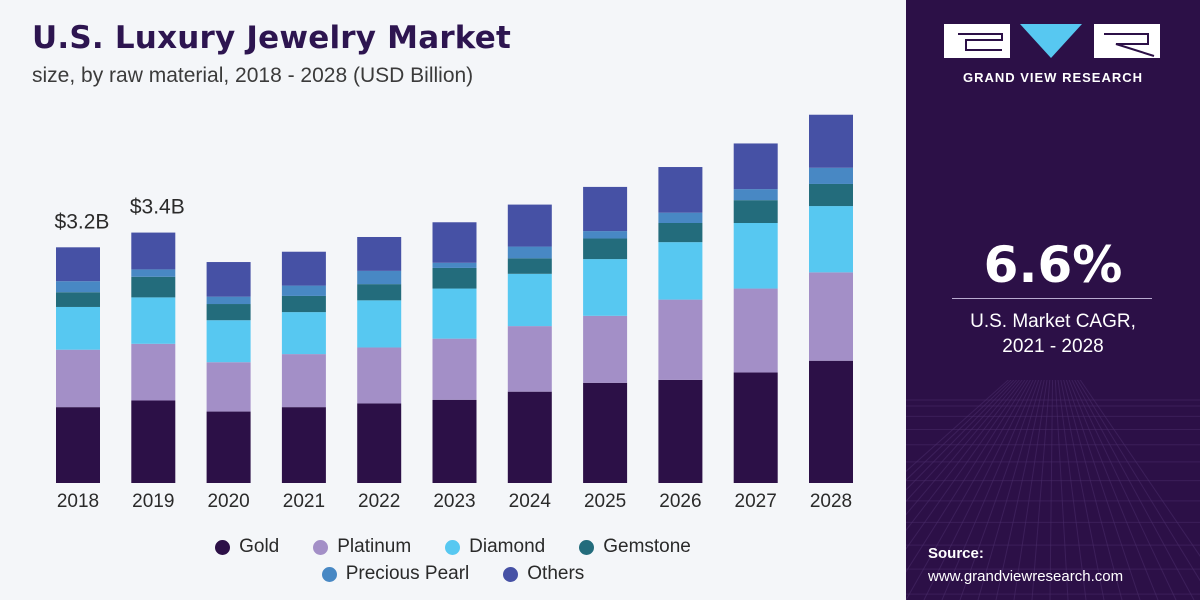 The height and width of the screenshot is (600, 1200). I want to click on bar-2020-others, so click(228, 279).